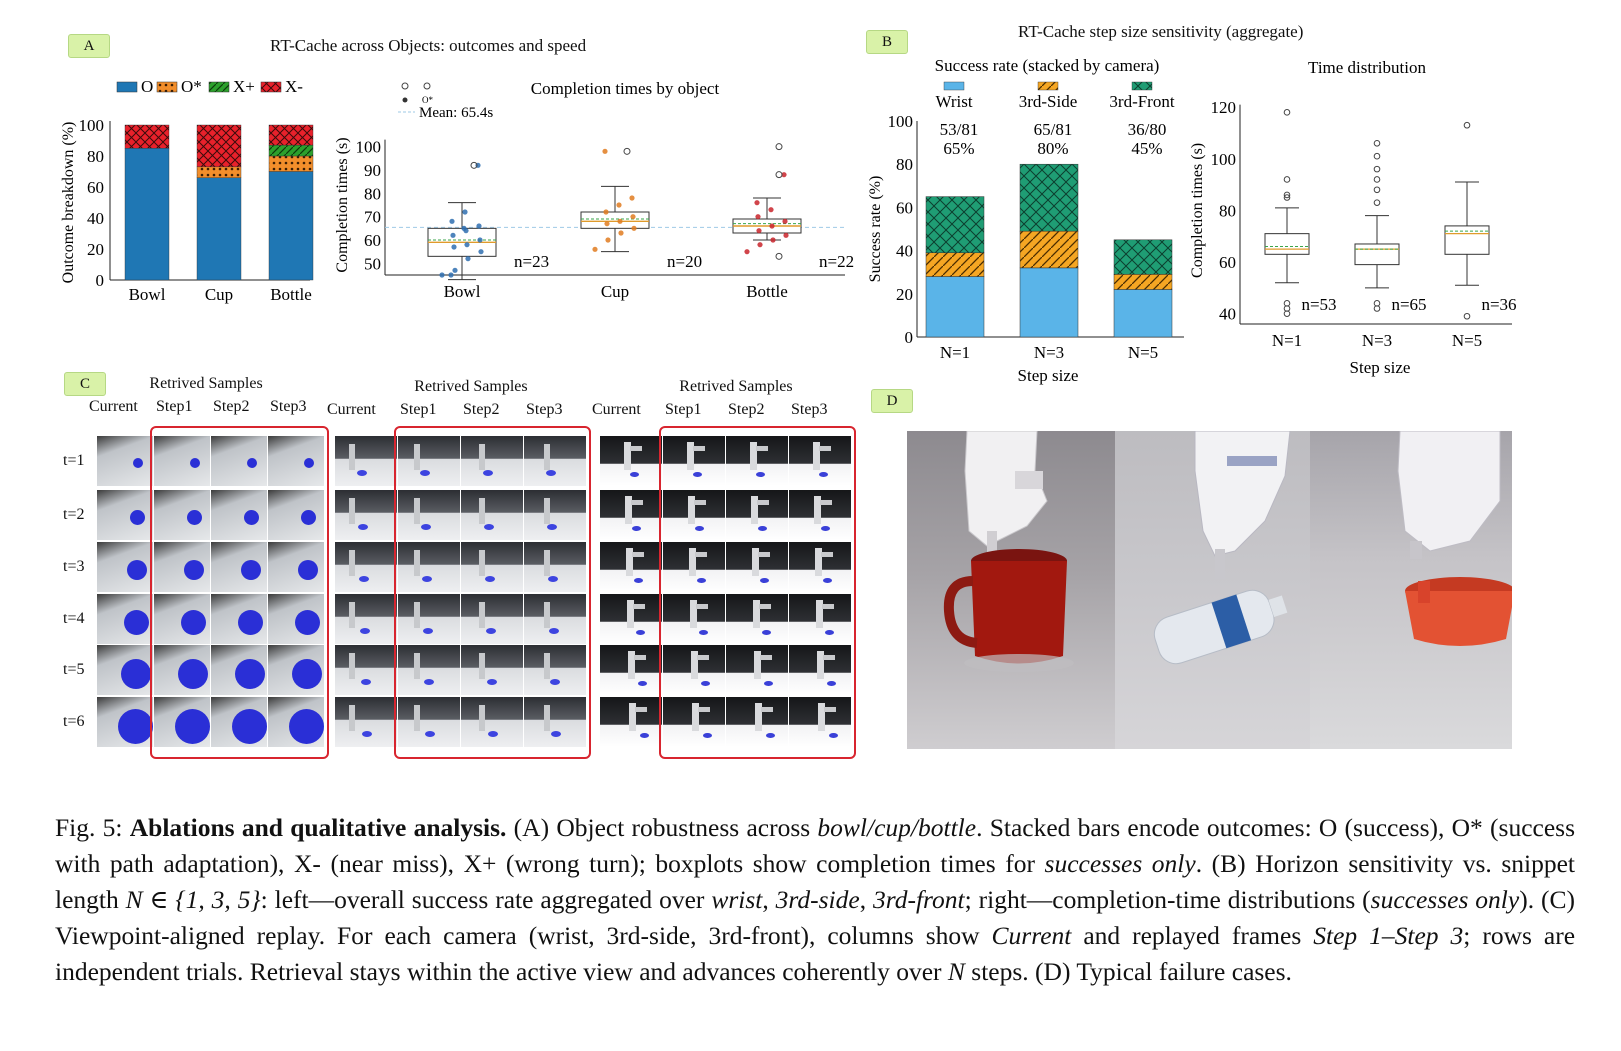 The height and width of the screenshot is (1051, 1621). Describe the element at coordinates (74, 514) in the screenshot. I see `row-label-t=2: t=2` at that location.